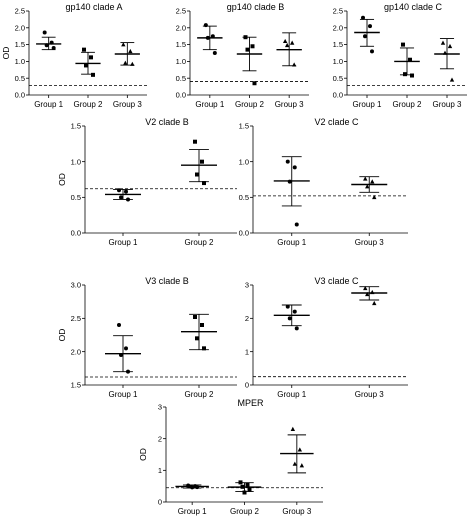 The image size is (474, 519). What do you see at coordinates (147, 182) in the screenshot?
I see `chart-panel: 0.0 0.5 1.0 1.5 OD V2 clade B Group 1 Group 2` at bounding box center [147, 182].